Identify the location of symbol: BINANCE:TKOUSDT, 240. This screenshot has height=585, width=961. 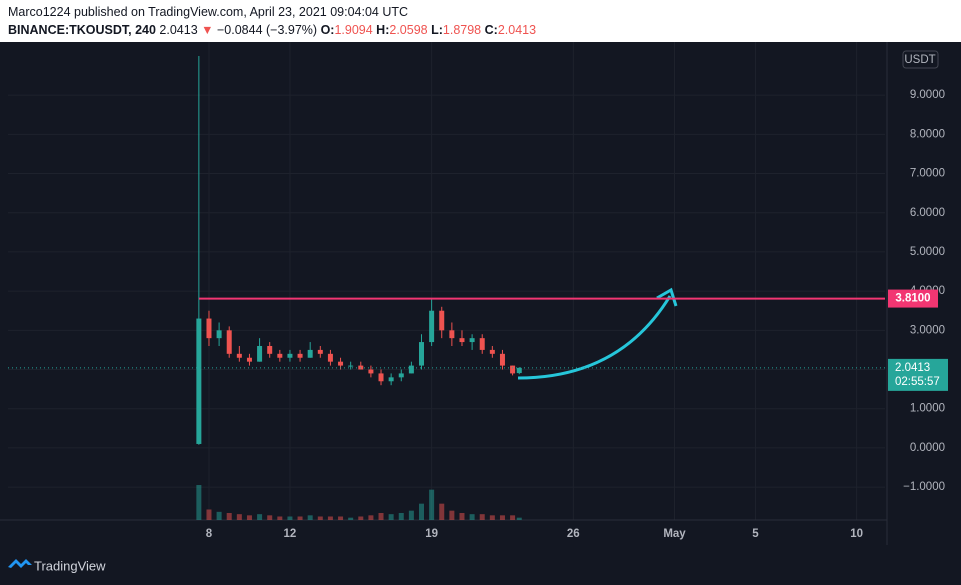
(82, 30).